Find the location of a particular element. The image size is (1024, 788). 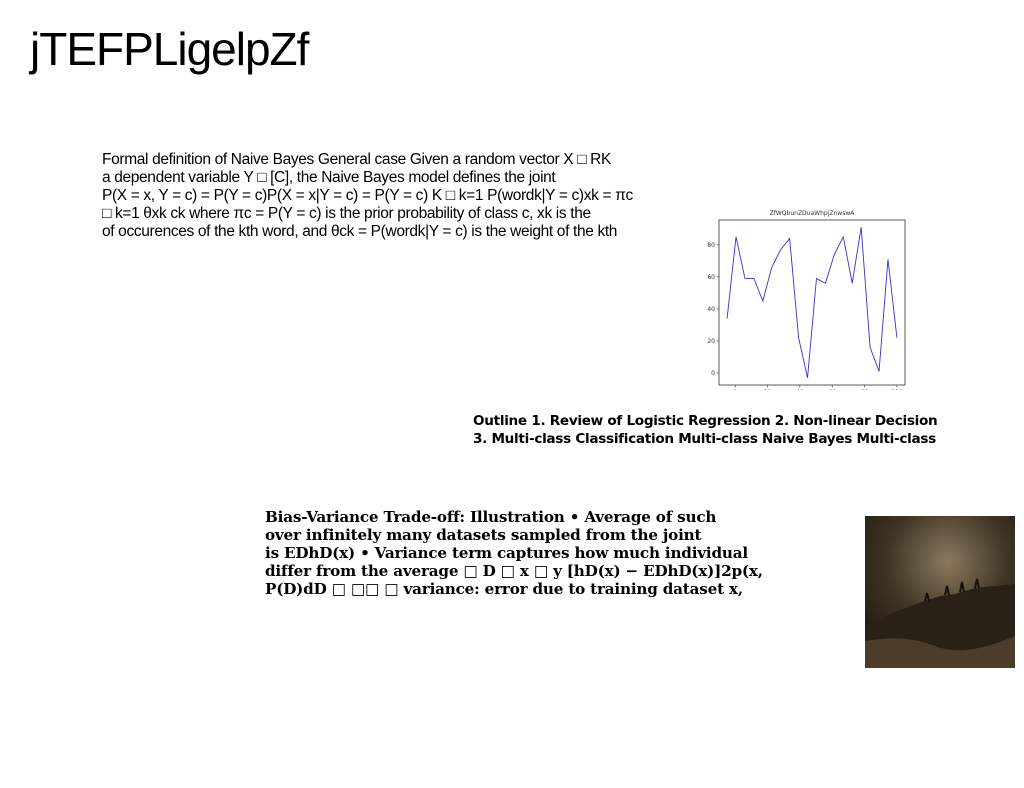

y-tick-label: 80 is located at coordinates (711, 245).